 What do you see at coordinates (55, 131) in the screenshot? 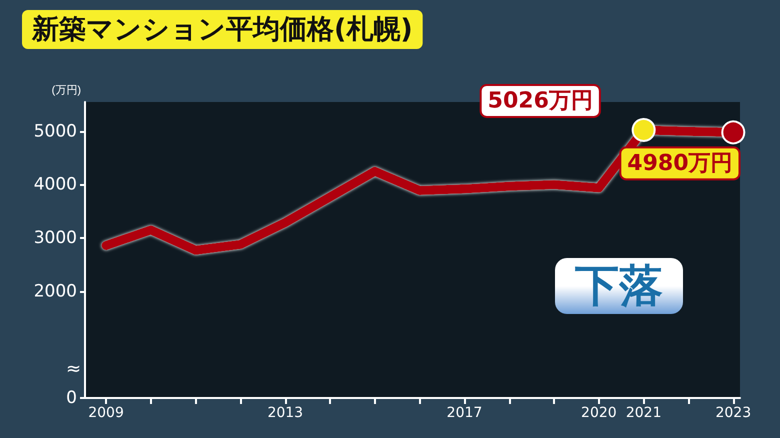
I see `y-tick-label: 5000` at bounding box center [55, 131].